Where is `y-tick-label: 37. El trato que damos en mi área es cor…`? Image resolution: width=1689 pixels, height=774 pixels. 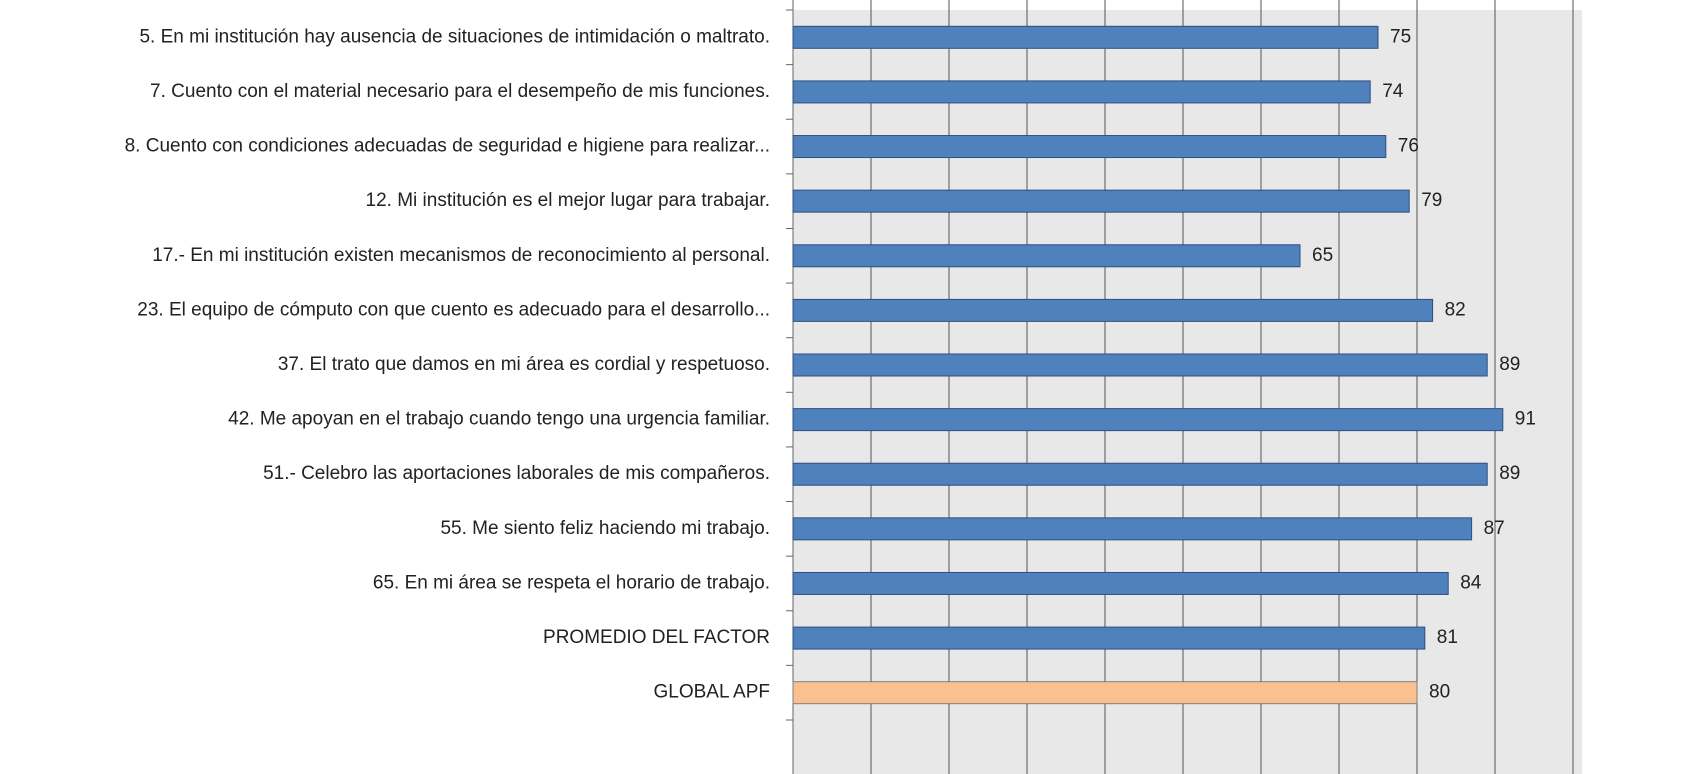
y-tick-label: 37. El trato que damos en mi área es cor… is located at coordinates (524, 364).